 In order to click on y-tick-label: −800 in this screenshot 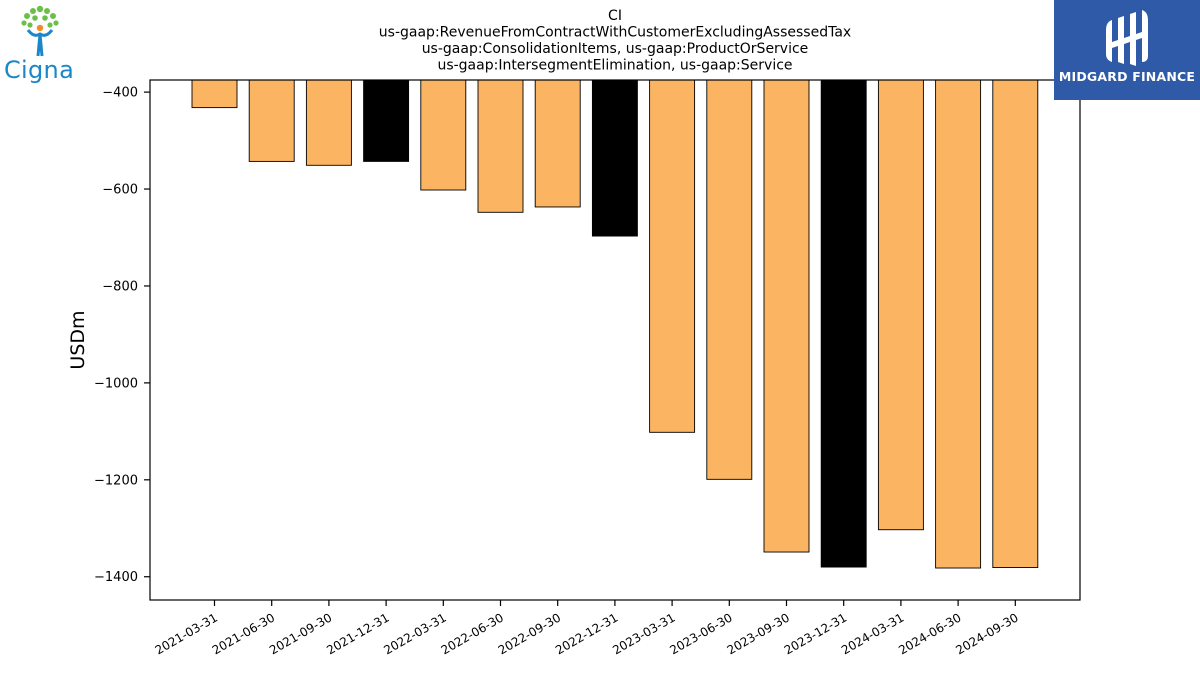, I will do `click(120, 286)`.